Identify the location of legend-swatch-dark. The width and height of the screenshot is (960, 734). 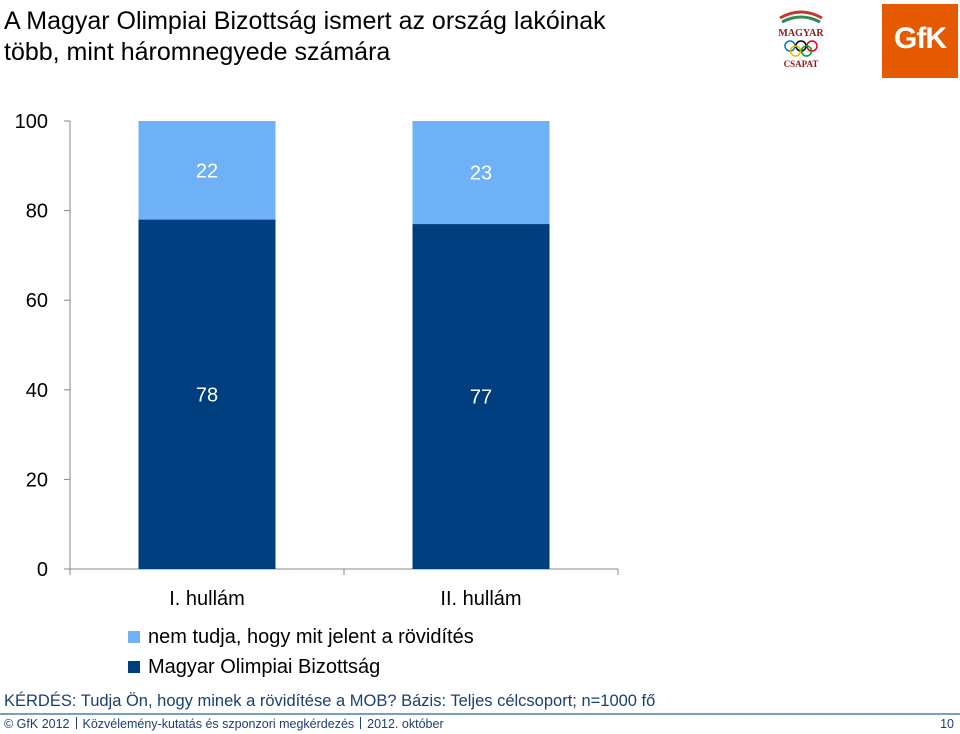
(134, 667).